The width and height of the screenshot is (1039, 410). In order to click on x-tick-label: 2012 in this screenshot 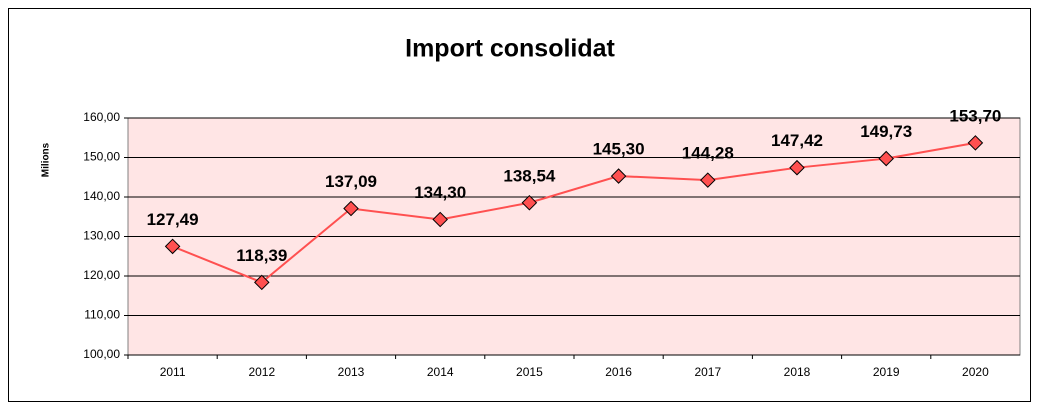, I will do `click(261, 372)`.